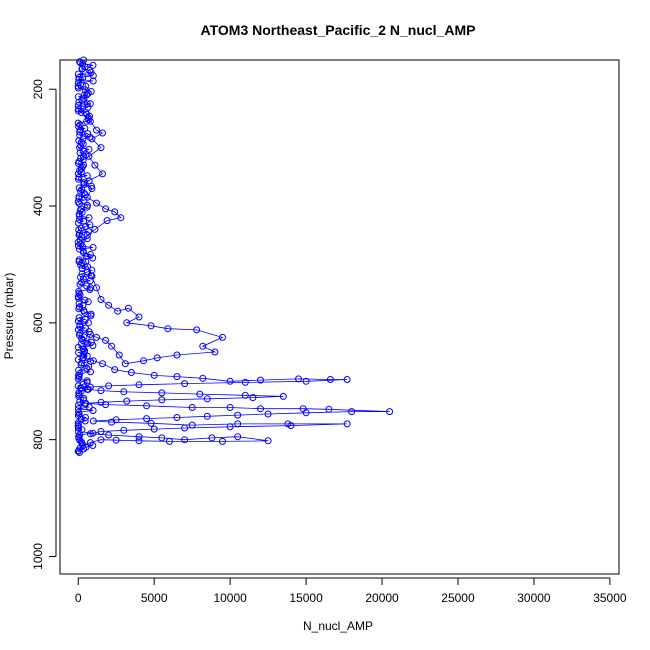  I want to click on y-axis: 200 400 600 800 1000, so click(44, 324).